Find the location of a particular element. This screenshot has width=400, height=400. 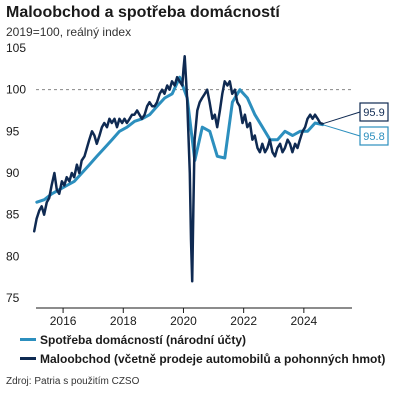

end-label-maloobchod-value: 95.9 is located at coordinates (373, 113).